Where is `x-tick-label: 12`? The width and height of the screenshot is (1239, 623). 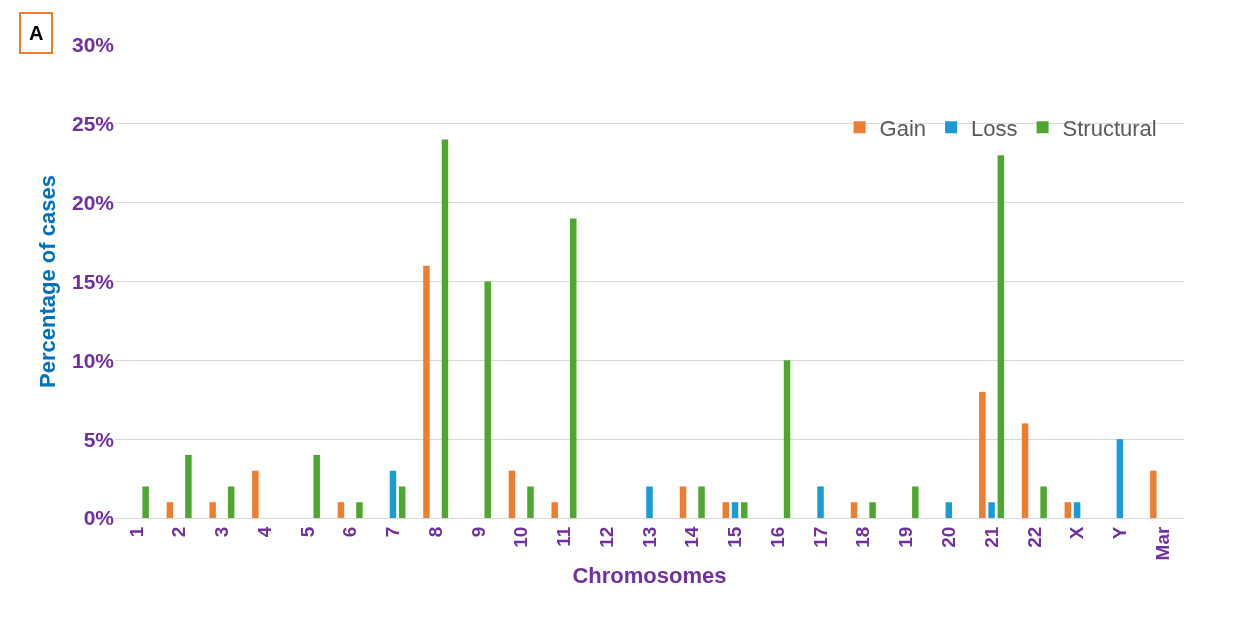 x-tick-label: 12 is located at coordinates (606, 537).